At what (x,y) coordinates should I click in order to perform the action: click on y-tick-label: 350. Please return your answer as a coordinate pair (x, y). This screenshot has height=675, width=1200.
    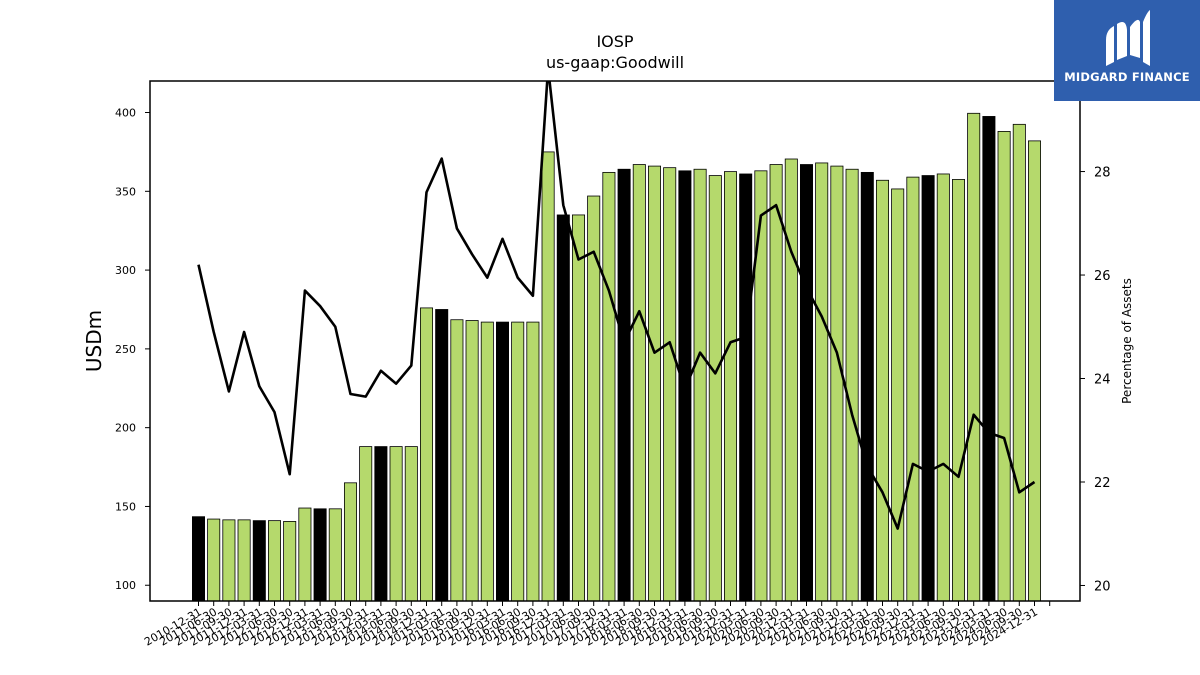
    Looking at the image, I should click on (125, 191).